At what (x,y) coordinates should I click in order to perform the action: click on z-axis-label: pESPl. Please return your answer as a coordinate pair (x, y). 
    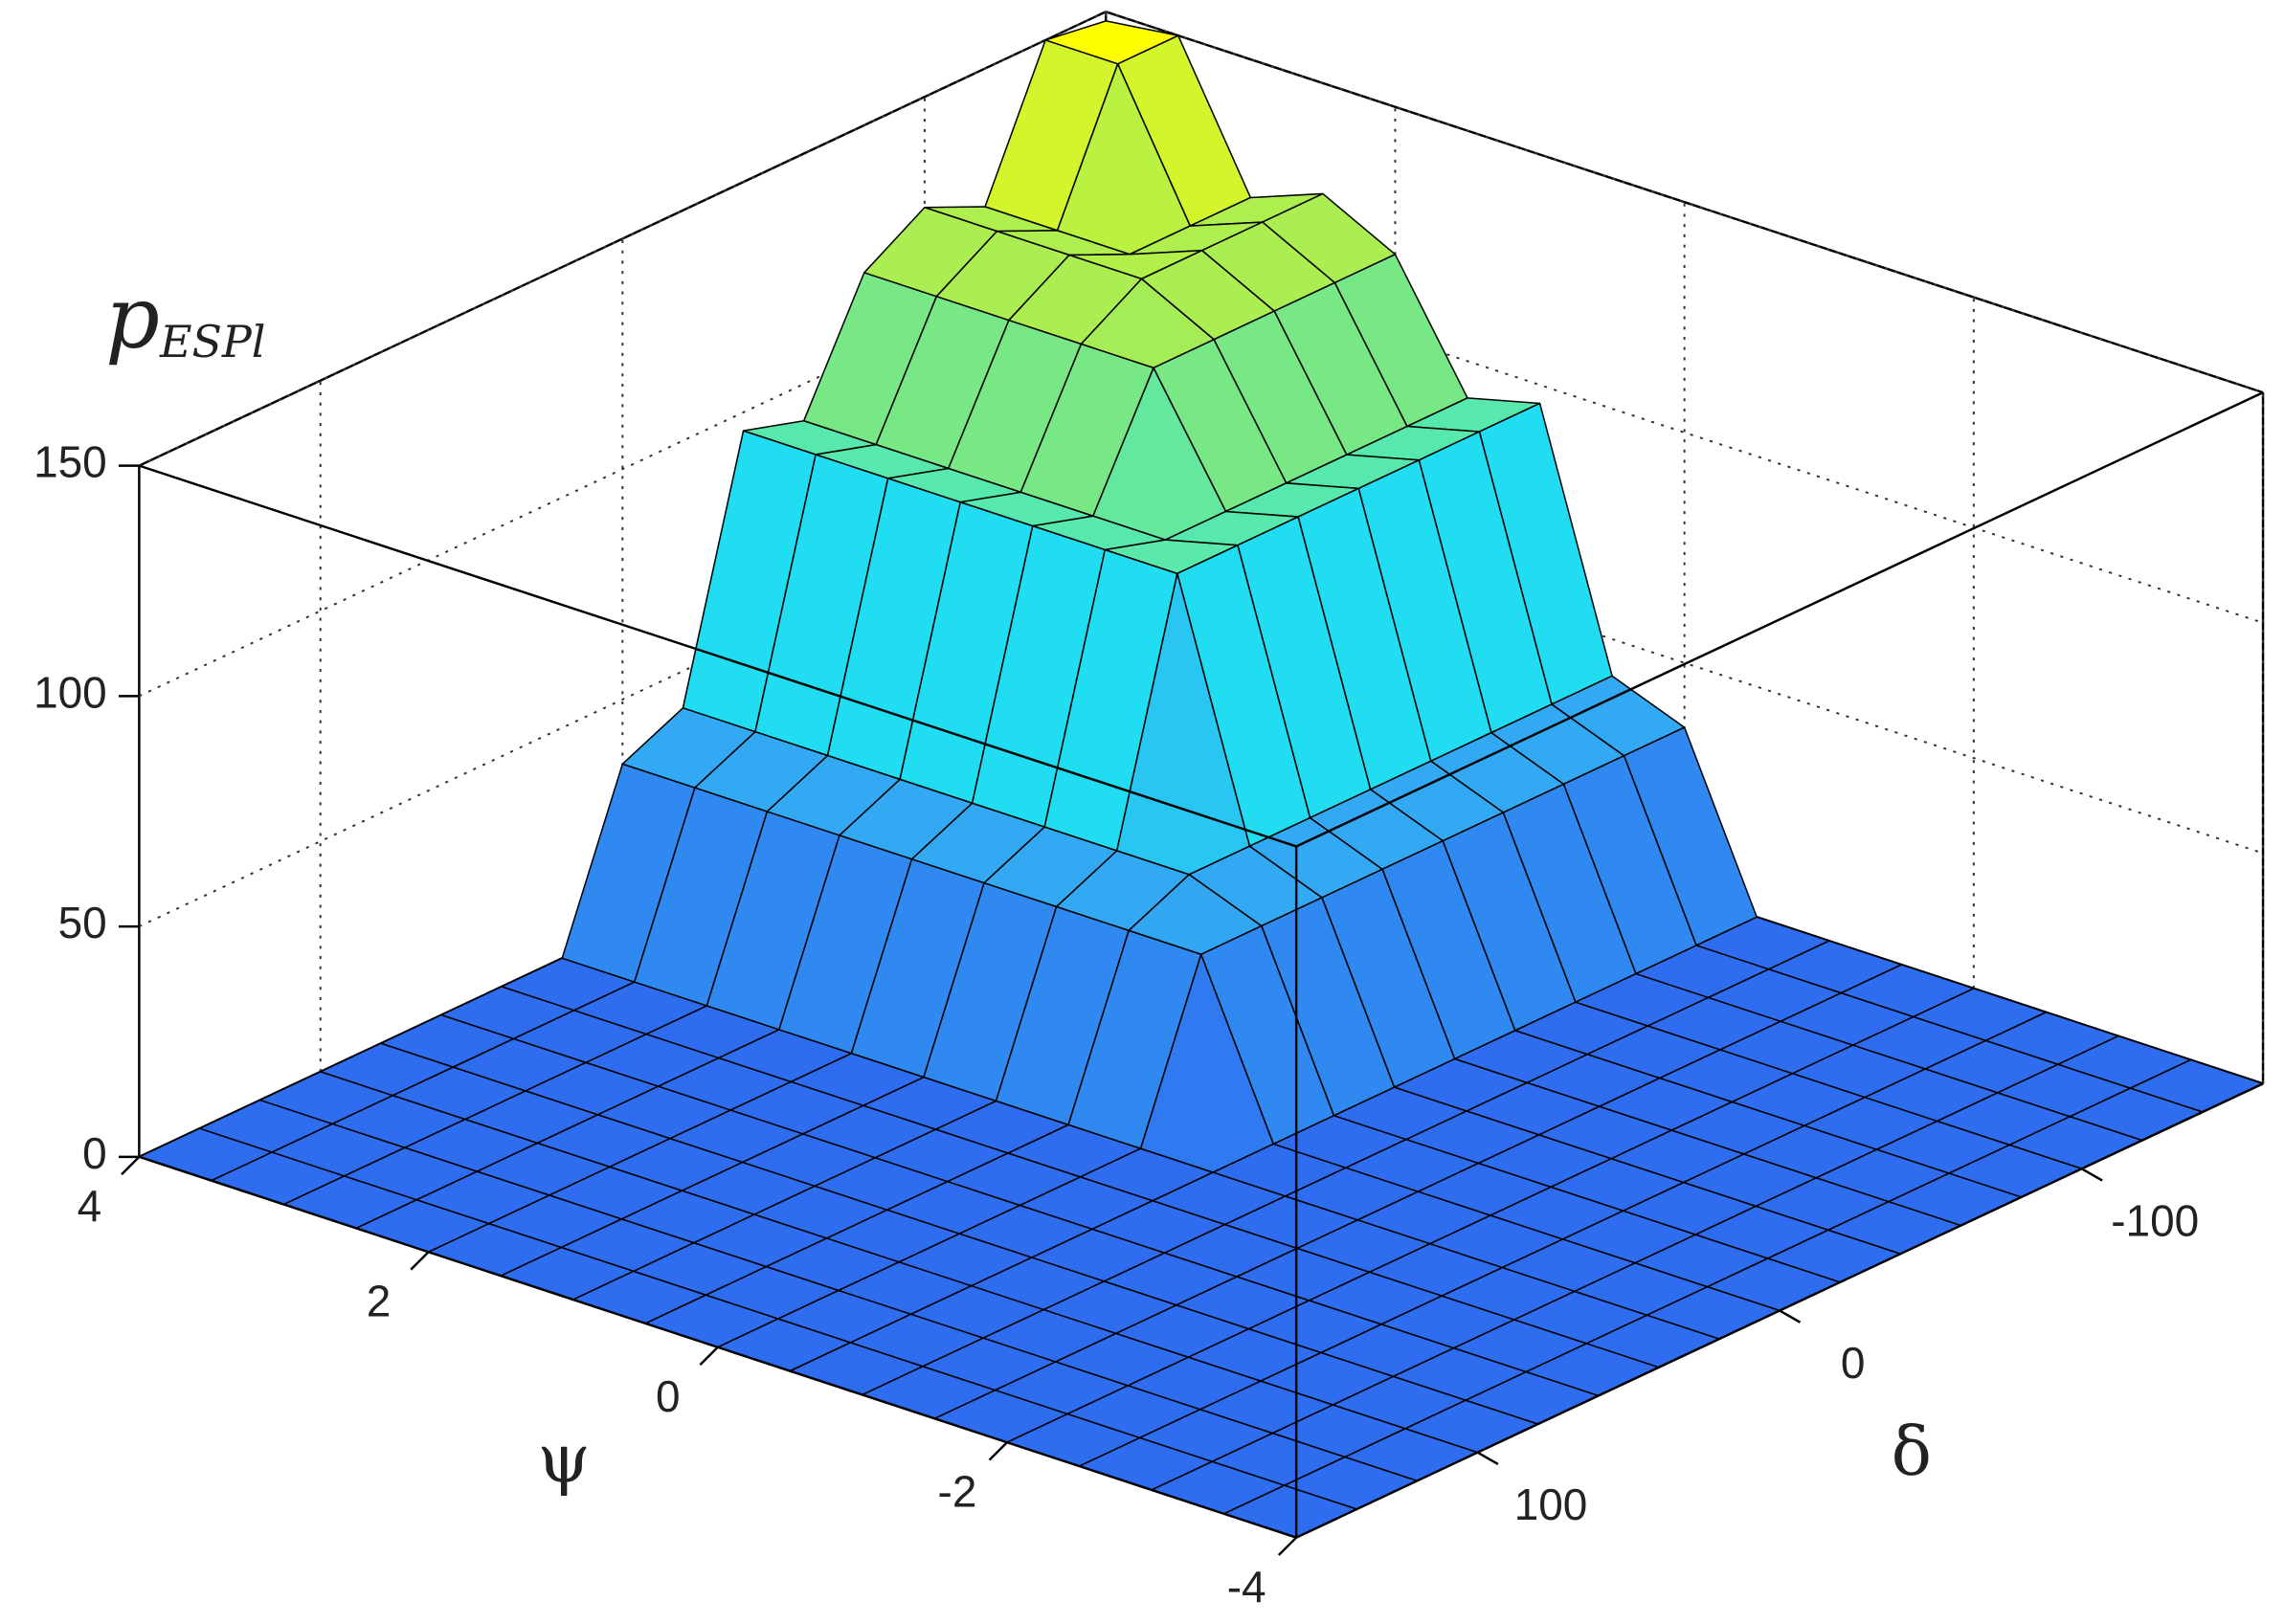
    Looking at the image, I should click on (185, 319).